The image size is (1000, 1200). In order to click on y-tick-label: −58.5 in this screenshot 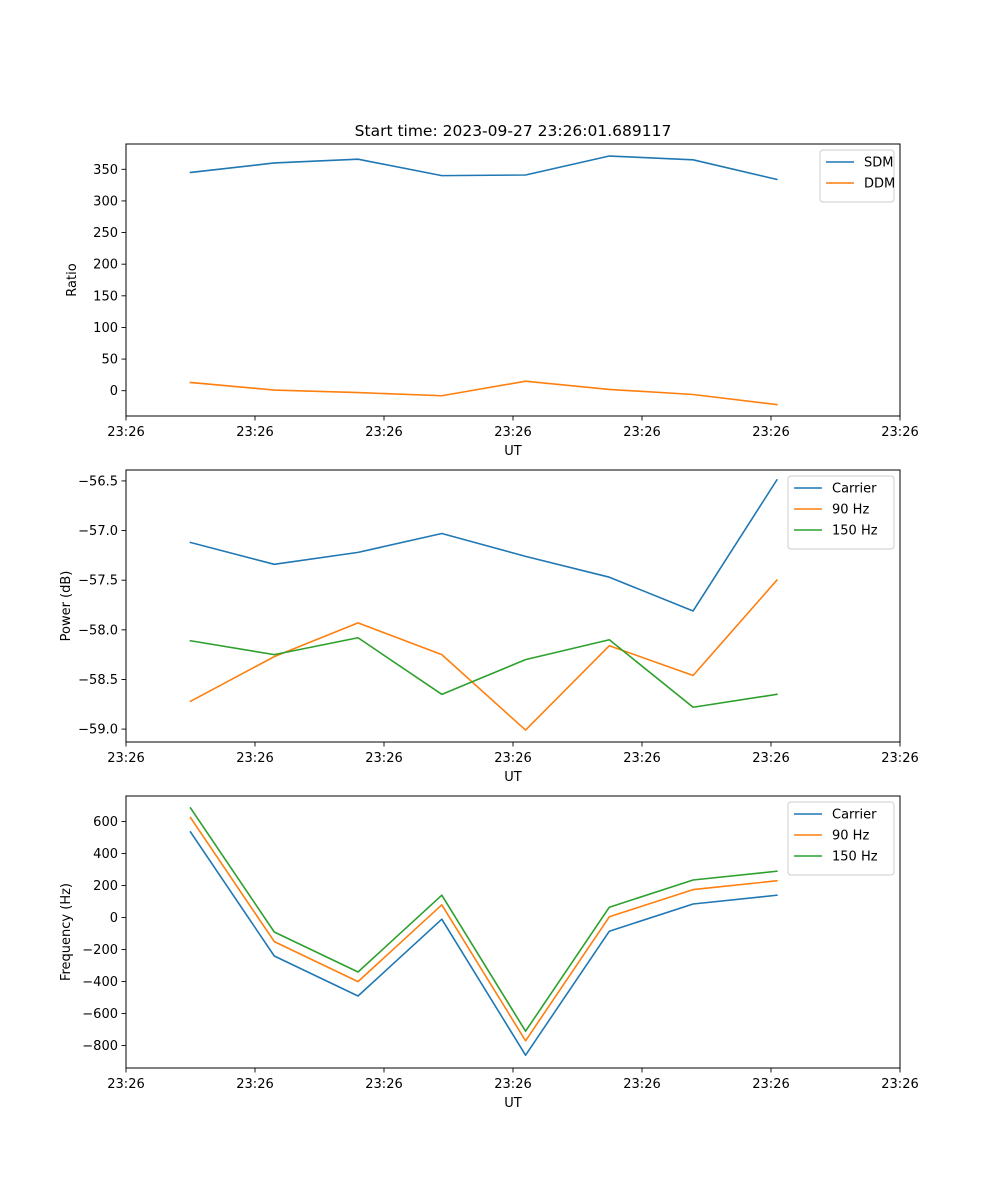, I will do `click(98, 680)`.